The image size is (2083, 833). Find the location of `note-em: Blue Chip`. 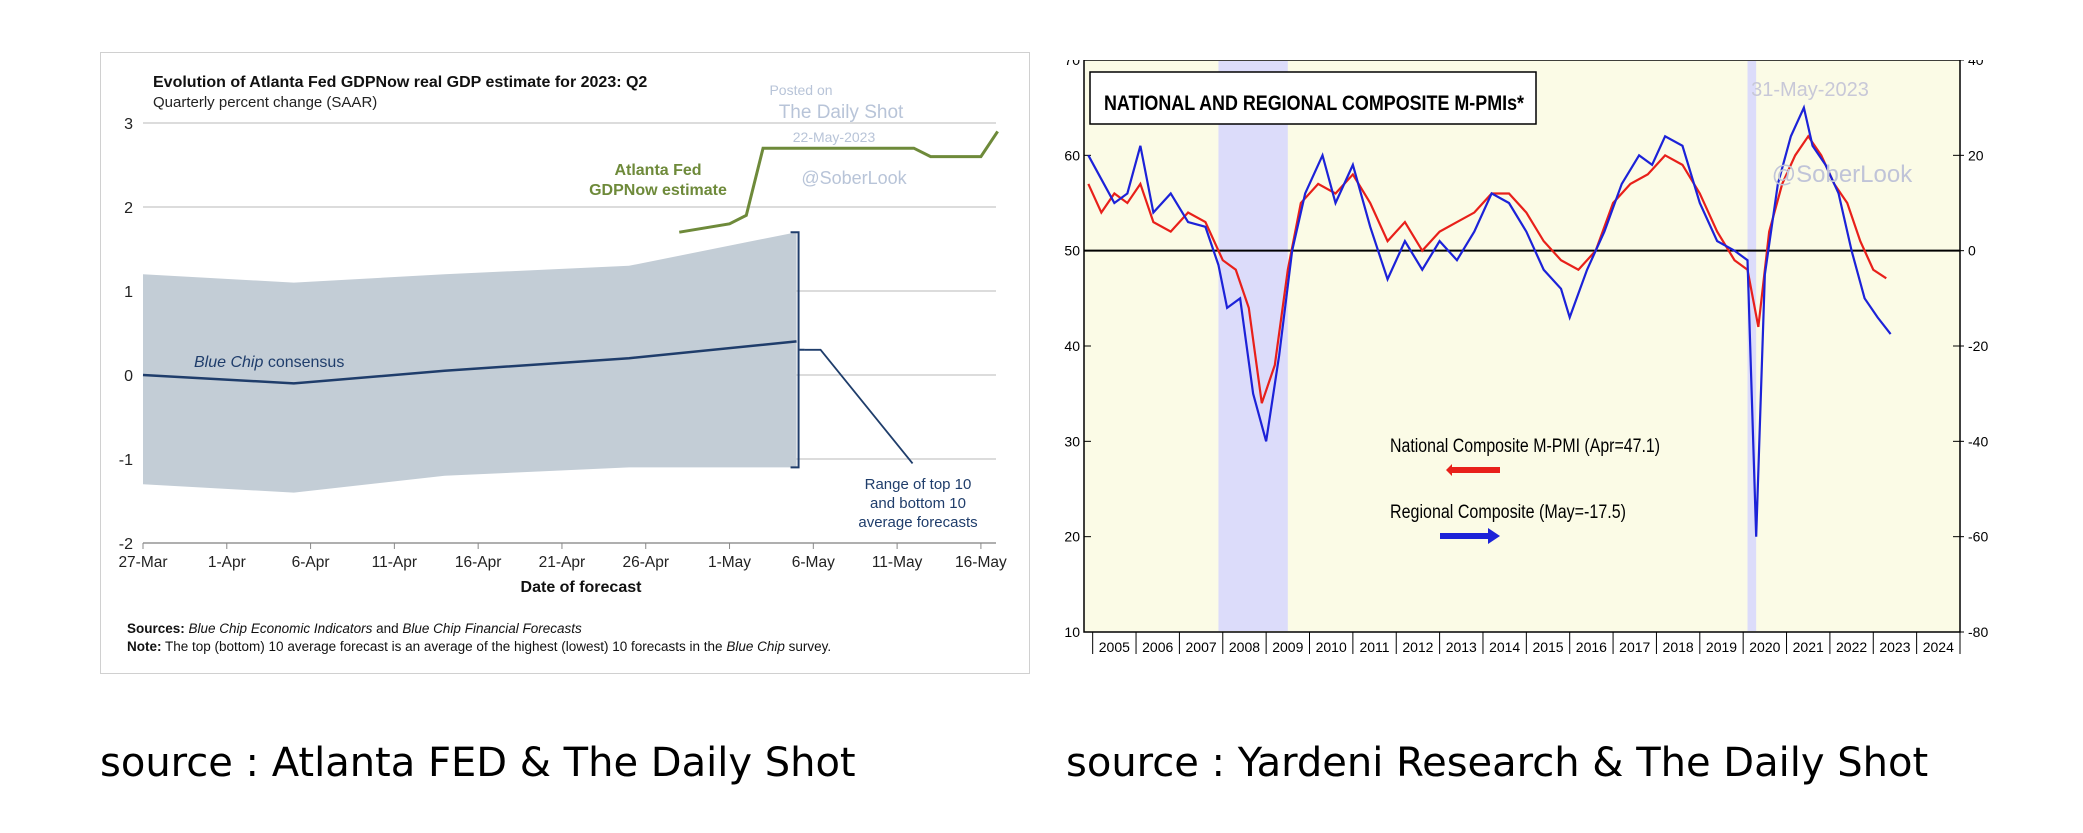

note-em: Blue Chip is located at coordinates (755, 646).